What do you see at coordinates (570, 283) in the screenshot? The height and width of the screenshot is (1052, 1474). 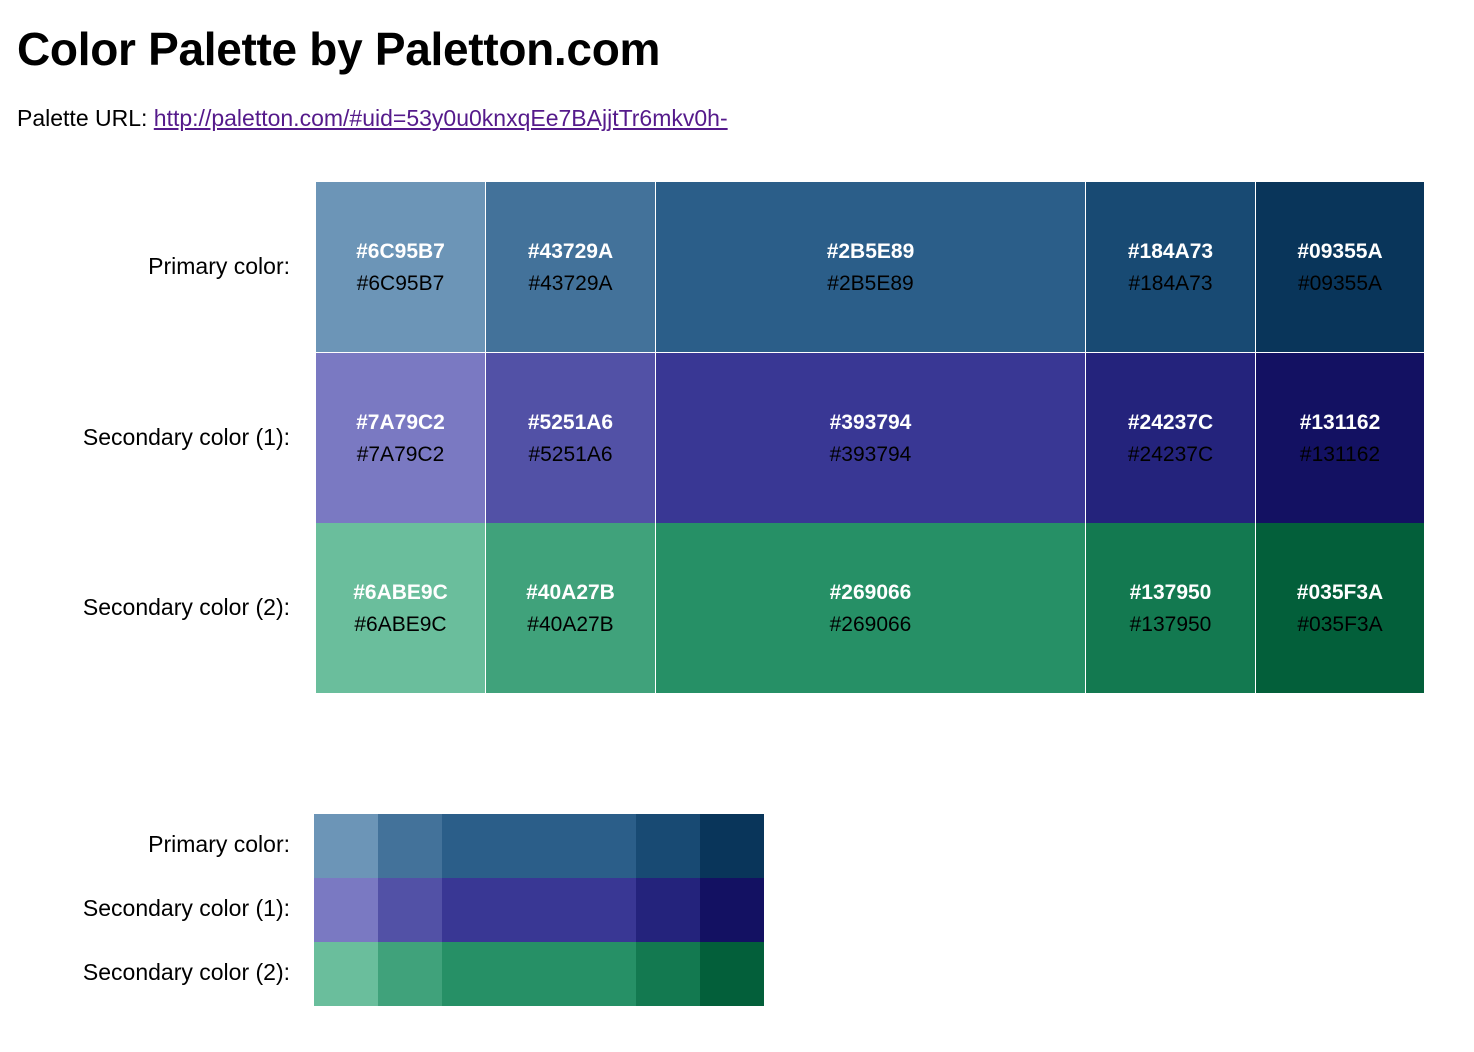 I see `color-hex-dark: #43729A` at bounding box center [570, 283].